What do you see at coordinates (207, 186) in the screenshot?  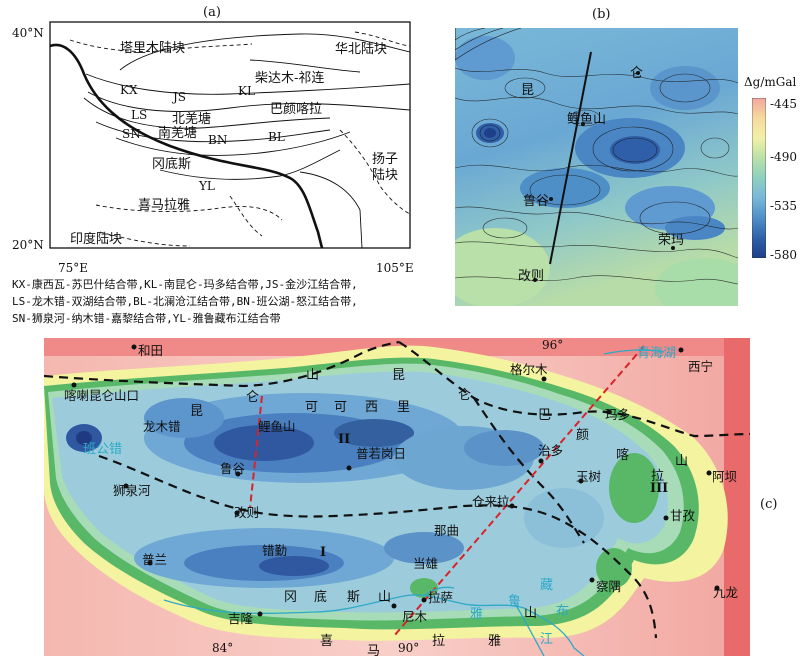 I see `suture-yl: YL` at bounding box center [207, 186].